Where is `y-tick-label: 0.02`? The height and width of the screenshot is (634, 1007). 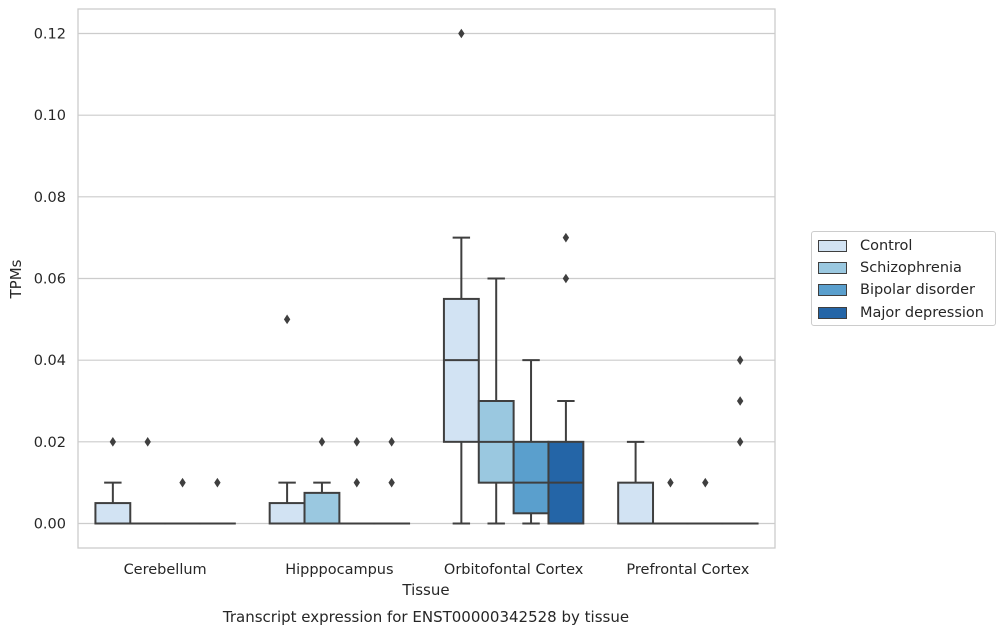 y-tick-label: 0.02 is located at coordinates (50, 443).